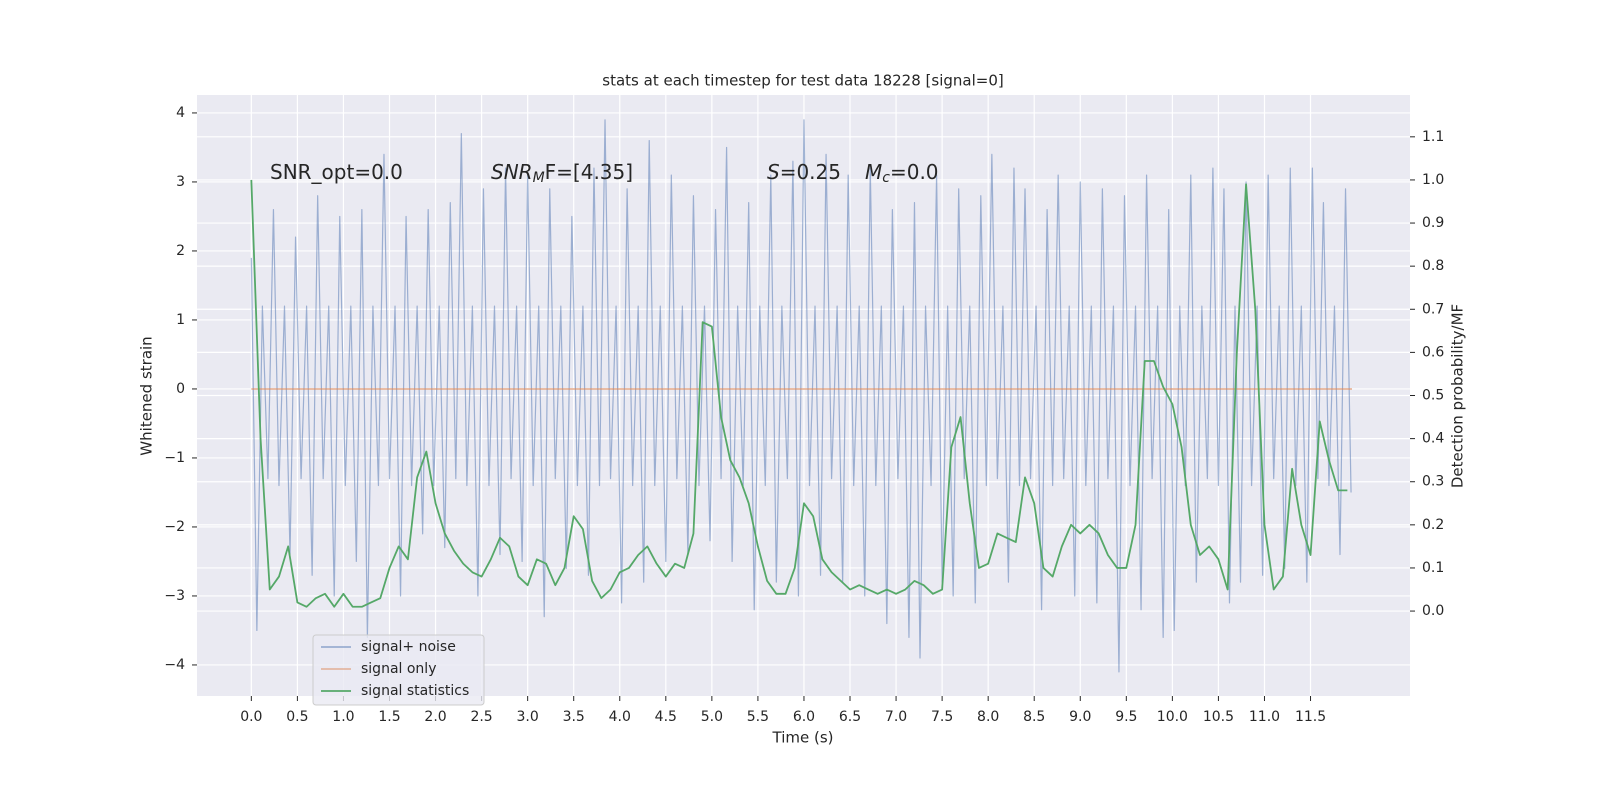 Image resolution: width=1600 pixels, height=800 pixels. Describe the element at coordinates (988, 717) in the screenshot. I see `x-tick-label: 8.0` at that location.